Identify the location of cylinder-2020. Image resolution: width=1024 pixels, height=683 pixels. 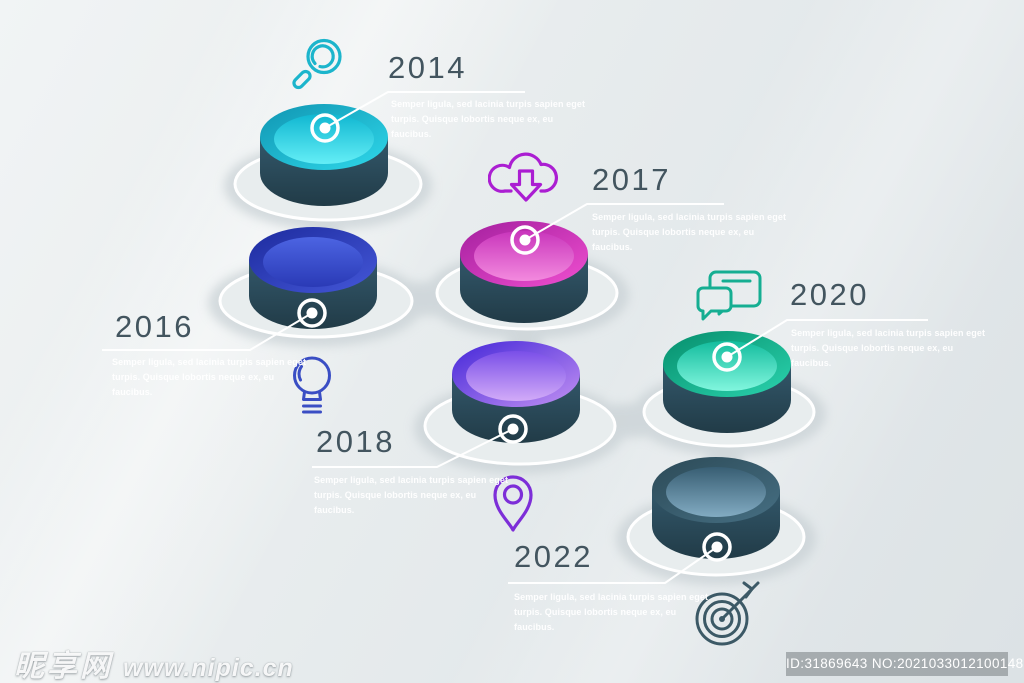
(727, 382).